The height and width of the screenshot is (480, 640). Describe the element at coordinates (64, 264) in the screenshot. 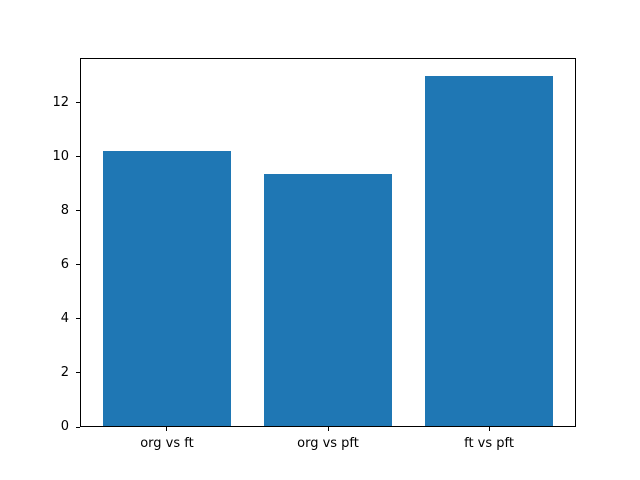

I see `y-tick-label: 6` at that location.